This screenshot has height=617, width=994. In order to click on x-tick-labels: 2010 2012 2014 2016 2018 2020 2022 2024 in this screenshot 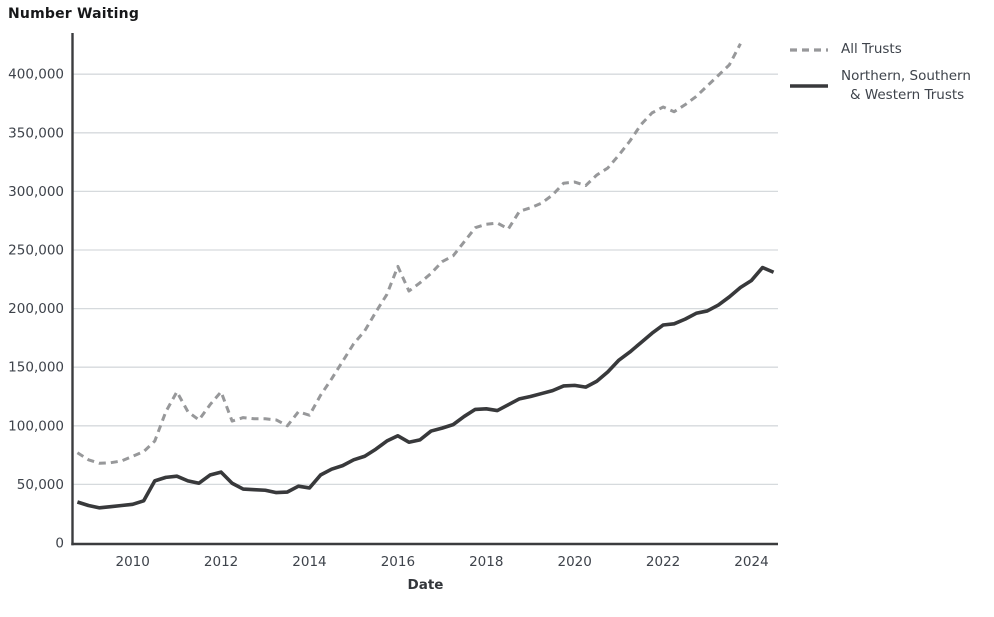, I will do `click(441, 562)`.